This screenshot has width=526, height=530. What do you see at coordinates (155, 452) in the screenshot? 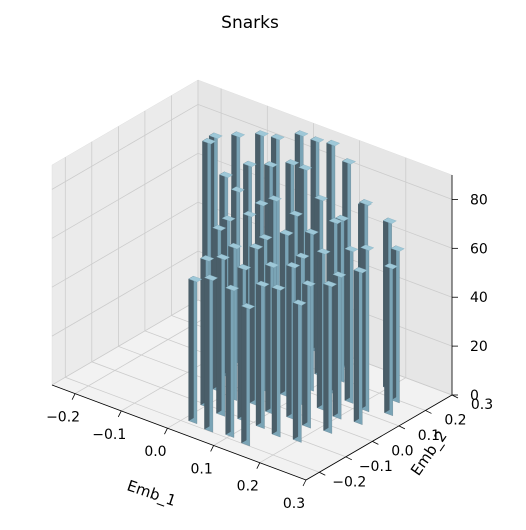
I see `x-tick-label: 0.0` at bounding box center [155, 452].